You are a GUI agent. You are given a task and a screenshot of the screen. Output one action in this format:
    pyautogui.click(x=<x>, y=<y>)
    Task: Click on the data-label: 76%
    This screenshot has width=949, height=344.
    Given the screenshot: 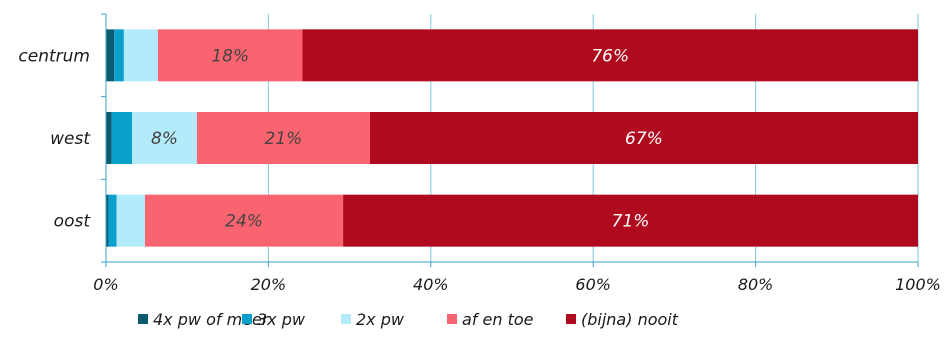 What is the action you would take?
    pyautogui.click(x=610, y=56)
    